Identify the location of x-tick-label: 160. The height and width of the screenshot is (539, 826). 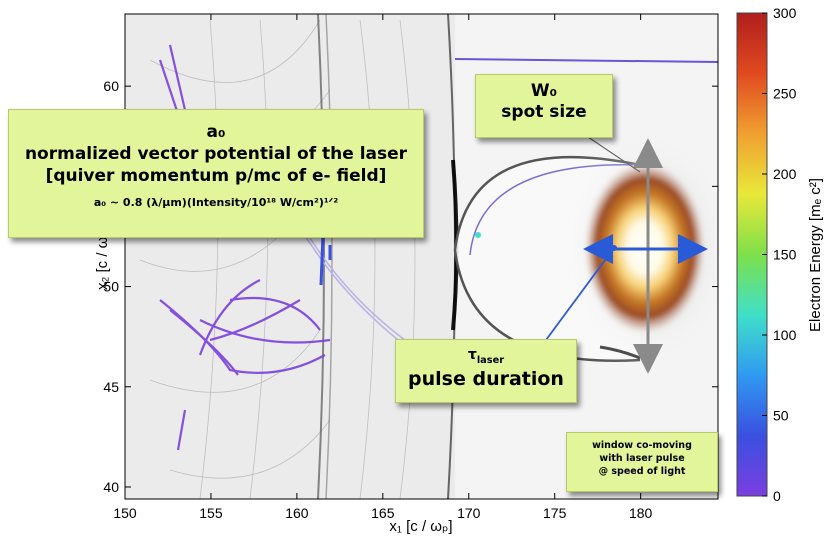
(297, 513).